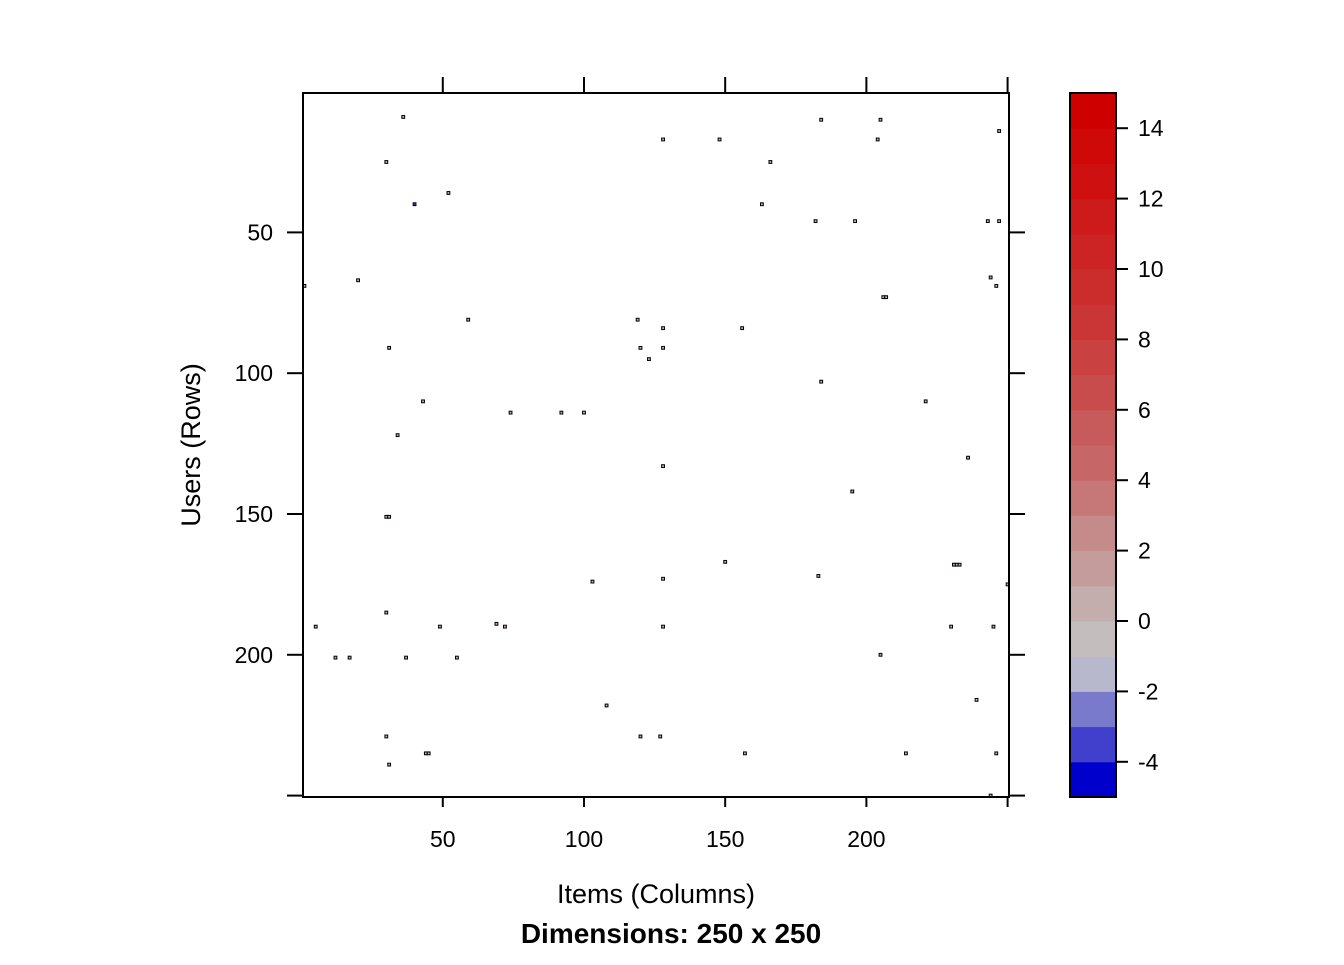  What do you see at coordinates (1144, 410) in the screenshot?
I see `colorbar-tick-label: 6` at bounding box center [1144, 410].